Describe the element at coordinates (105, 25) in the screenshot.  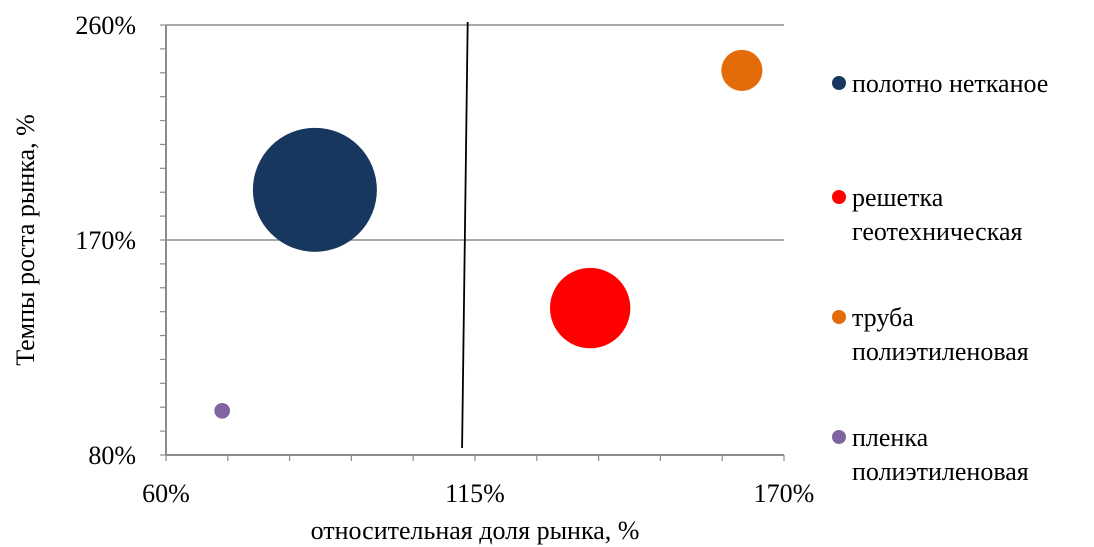
I see `y-tick-label-2: 260%` at that location.